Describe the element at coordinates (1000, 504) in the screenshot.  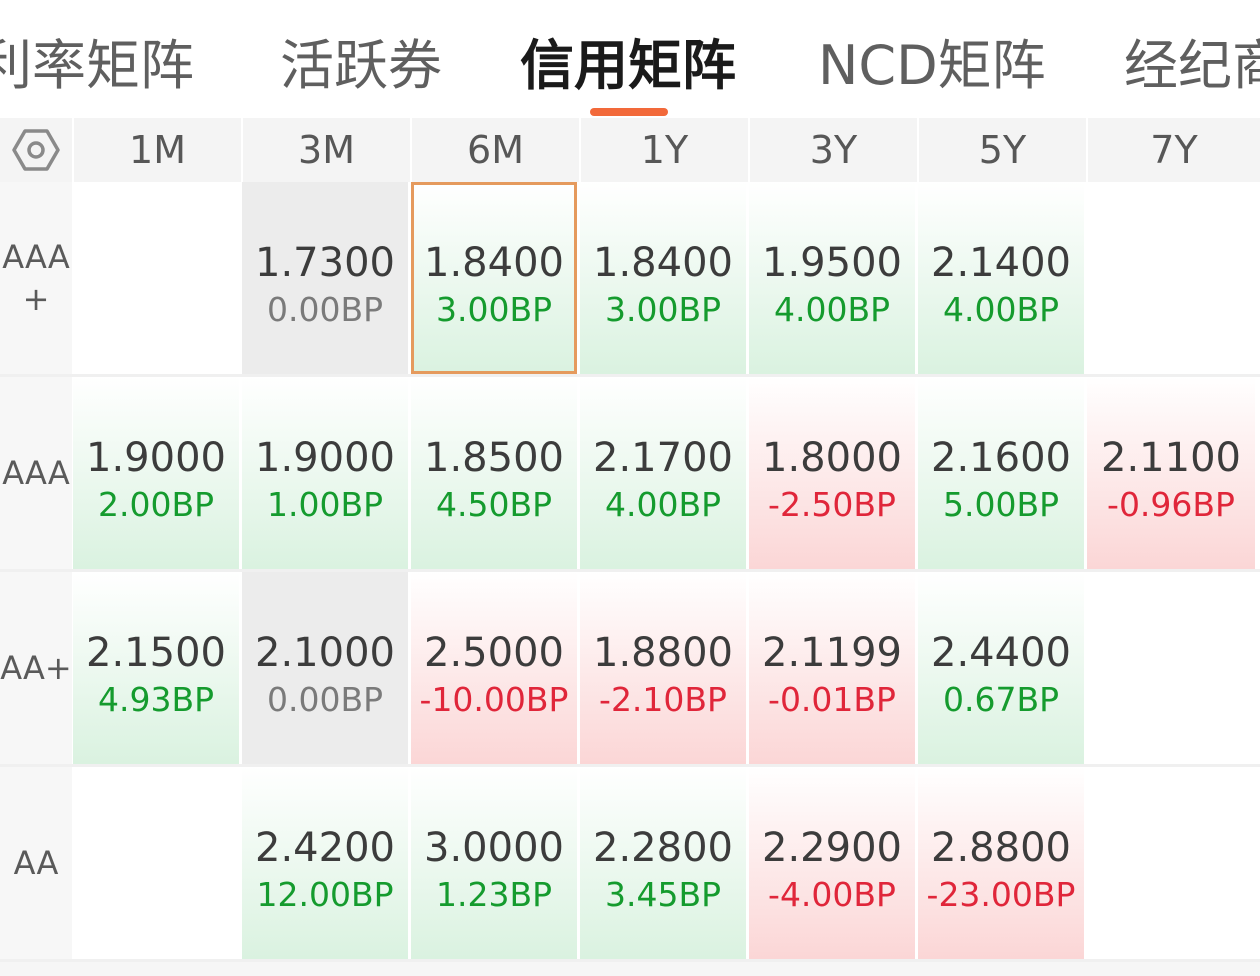
I see `cell-change: 5.00BP` at that location.